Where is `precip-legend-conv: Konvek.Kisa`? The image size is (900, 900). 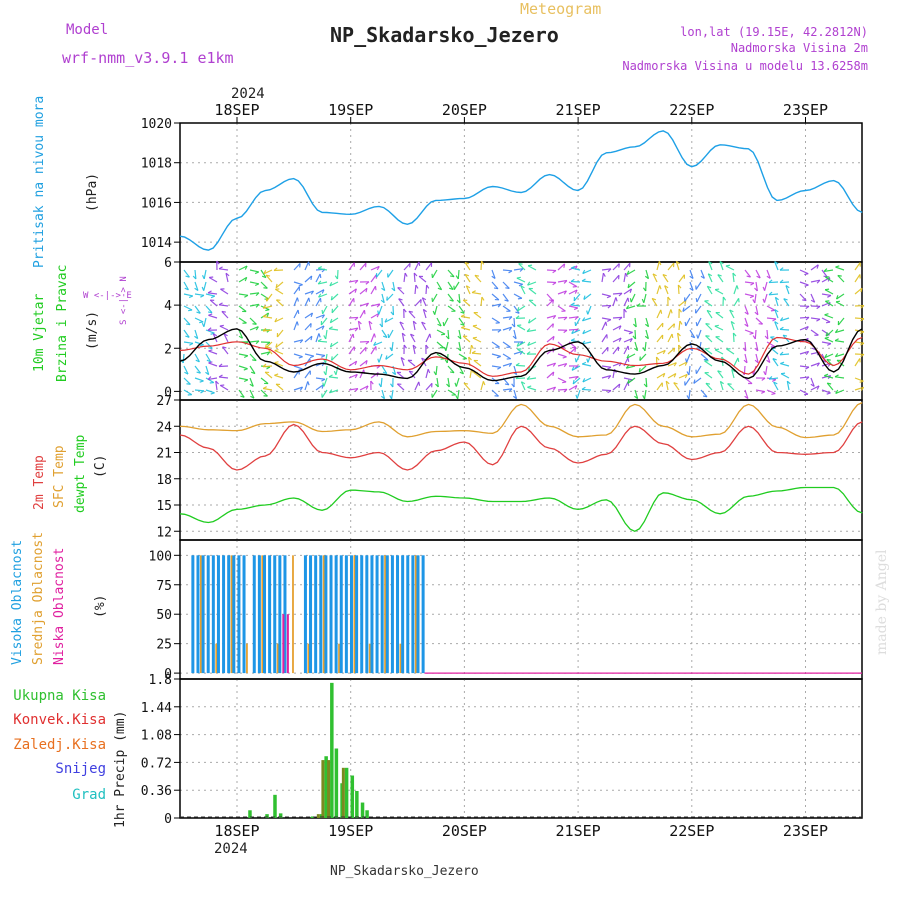
precip-legend-conv: Konvek.Kisa is located at coordinates (59, 720).